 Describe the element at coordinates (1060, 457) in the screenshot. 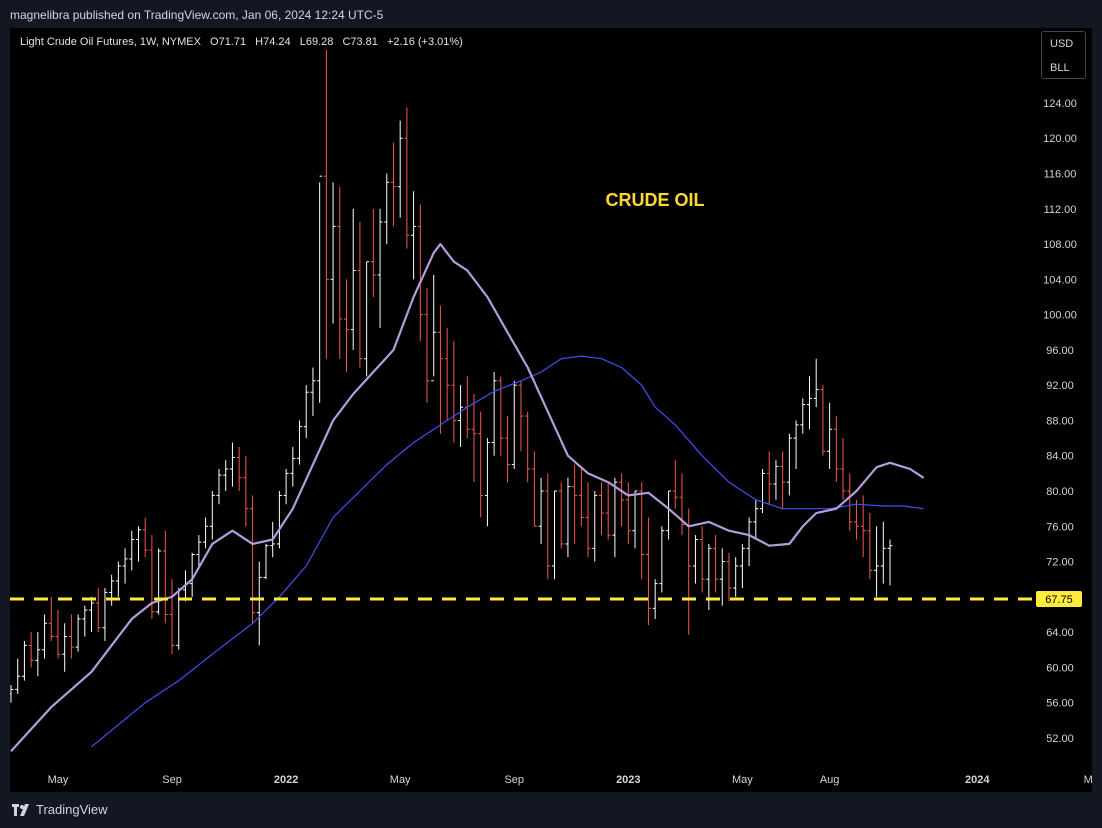

I see `price-tick-label: 84.00` at that location.